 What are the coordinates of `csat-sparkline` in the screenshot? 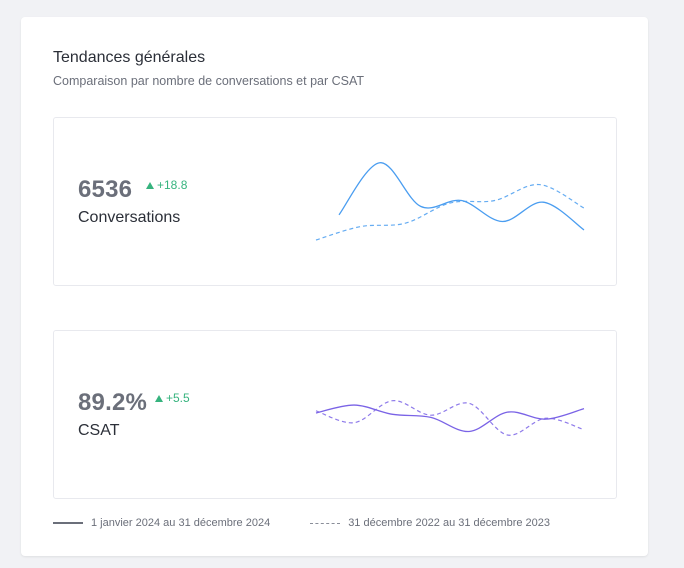 It's located at (450, 418).